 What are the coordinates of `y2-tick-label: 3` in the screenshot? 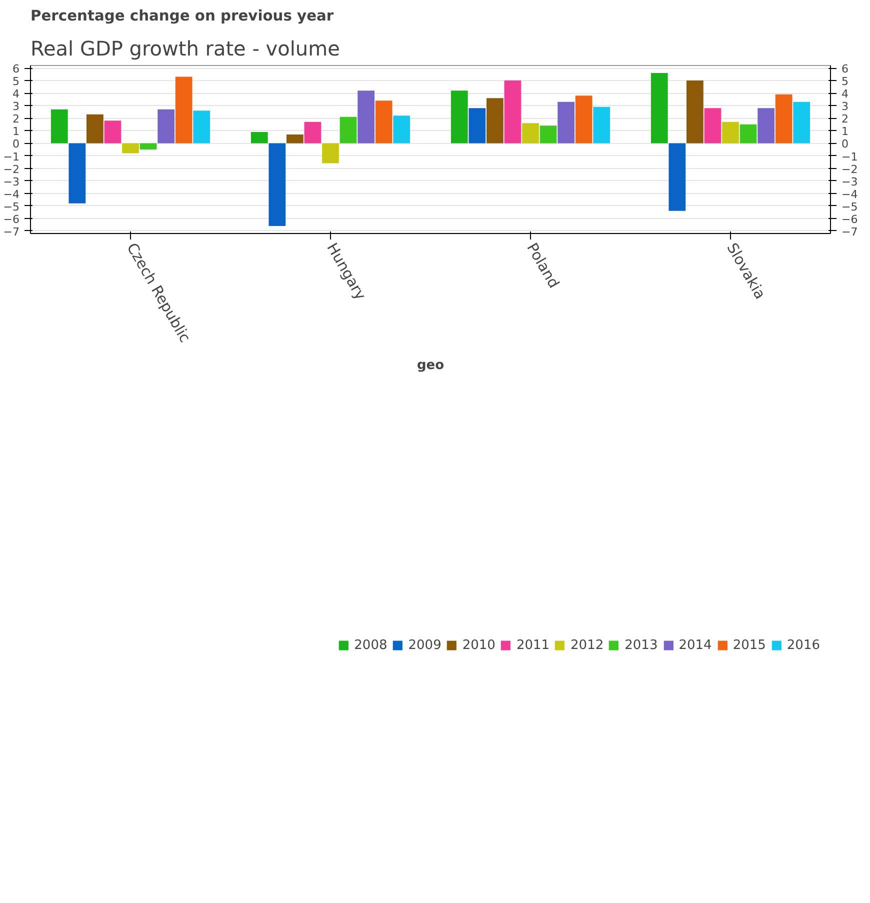 It's located at (845, 107).